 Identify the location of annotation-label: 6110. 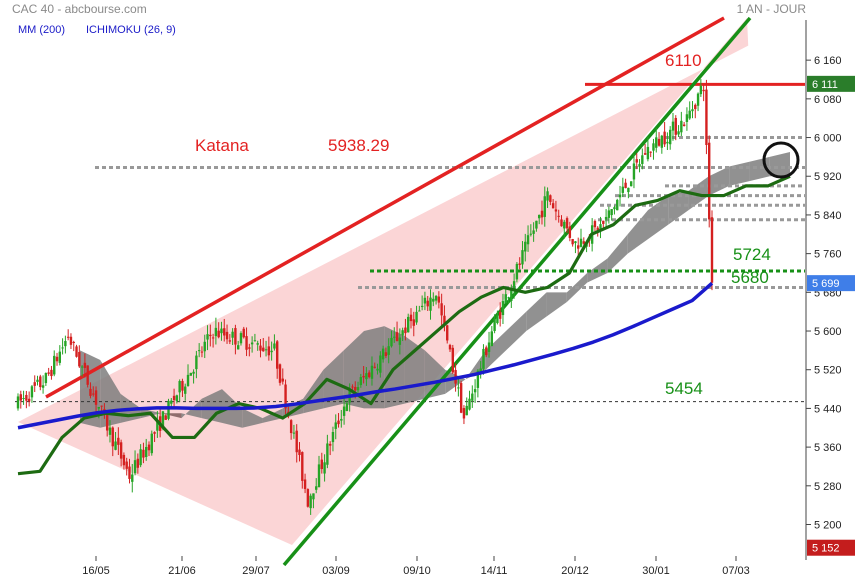
(683, 60).